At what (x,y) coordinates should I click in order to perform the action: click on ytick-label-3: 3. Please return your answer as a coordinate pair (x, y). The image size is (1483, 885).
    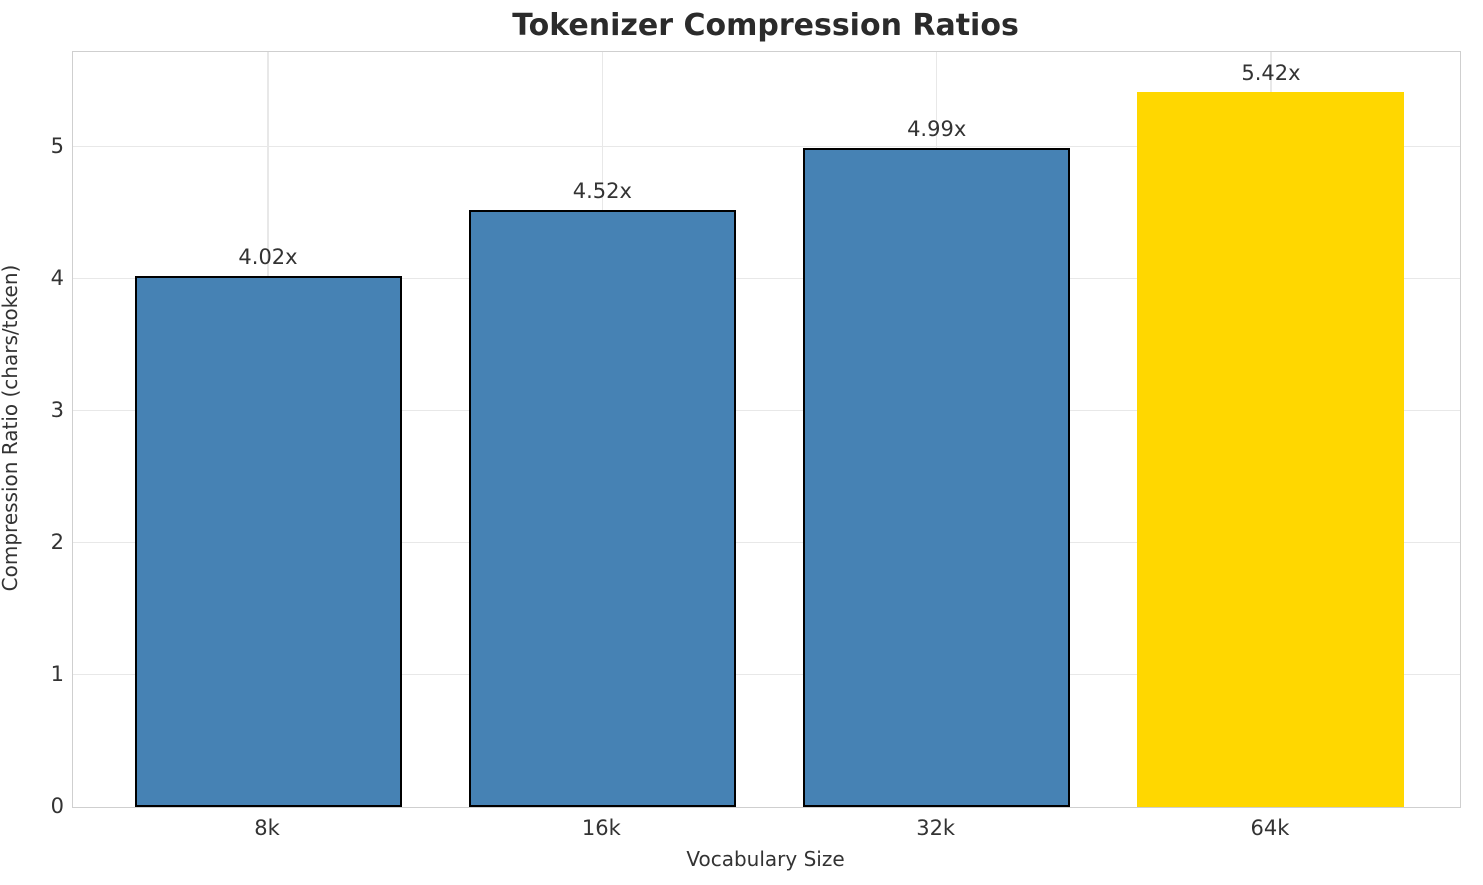
    Looking at the image, I should click on (57, 410).